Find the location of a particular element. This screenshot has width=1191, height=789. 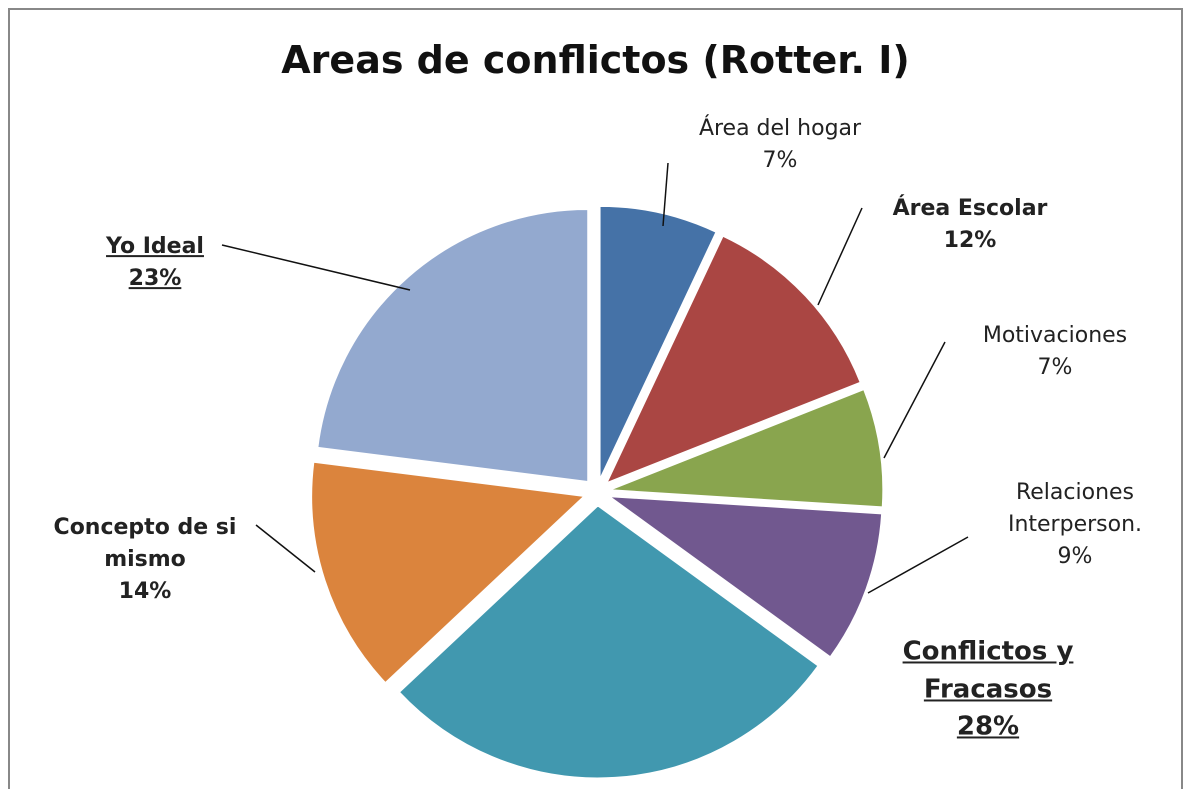

label-value: 14% is located at coordinates (145, 591).